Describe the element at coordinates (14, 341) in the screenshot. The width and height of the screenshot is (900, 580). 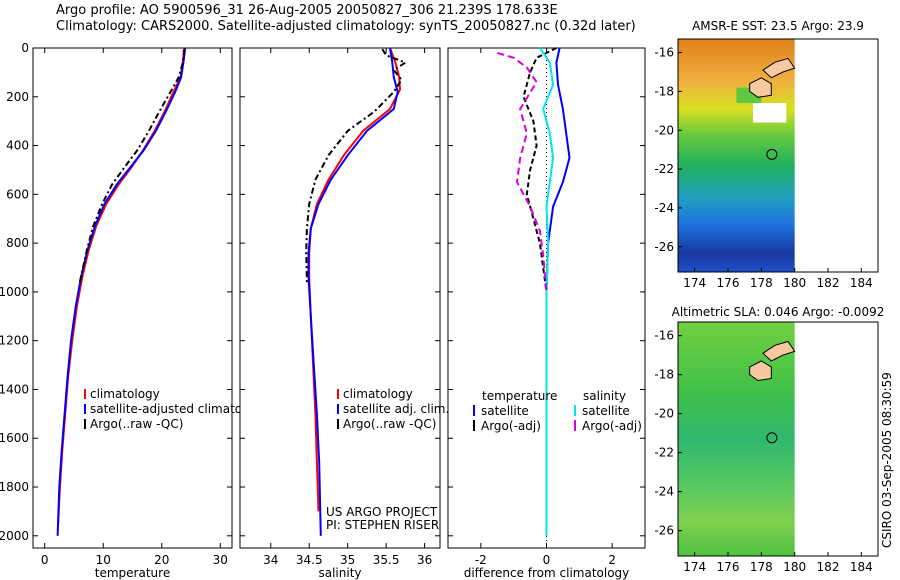
I see `y-tick-label: 1200` at that location.